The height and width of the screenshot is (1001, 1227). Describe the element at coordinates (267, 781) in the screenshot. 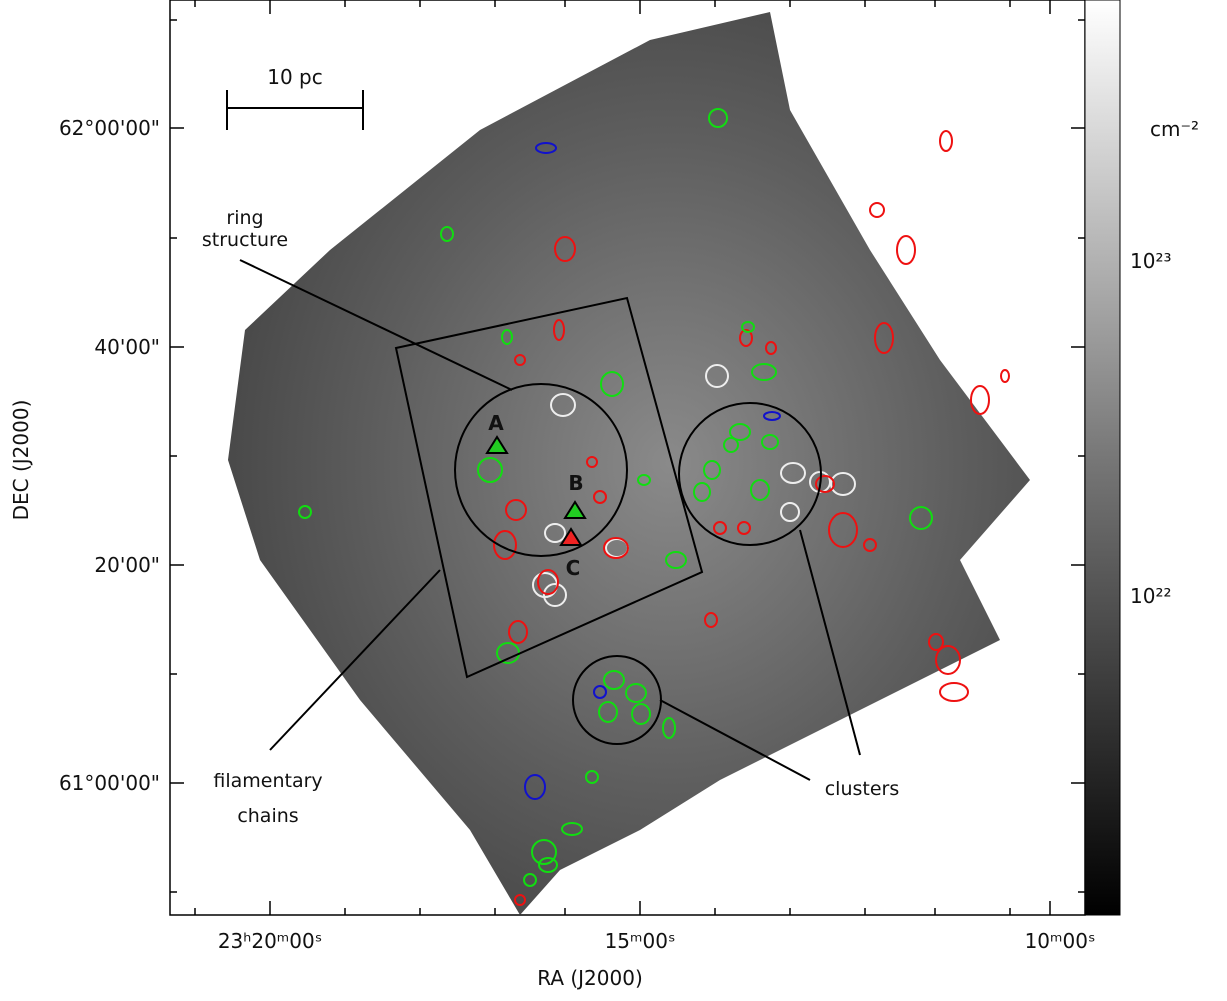

I see `annotation: filamentary` at that location.